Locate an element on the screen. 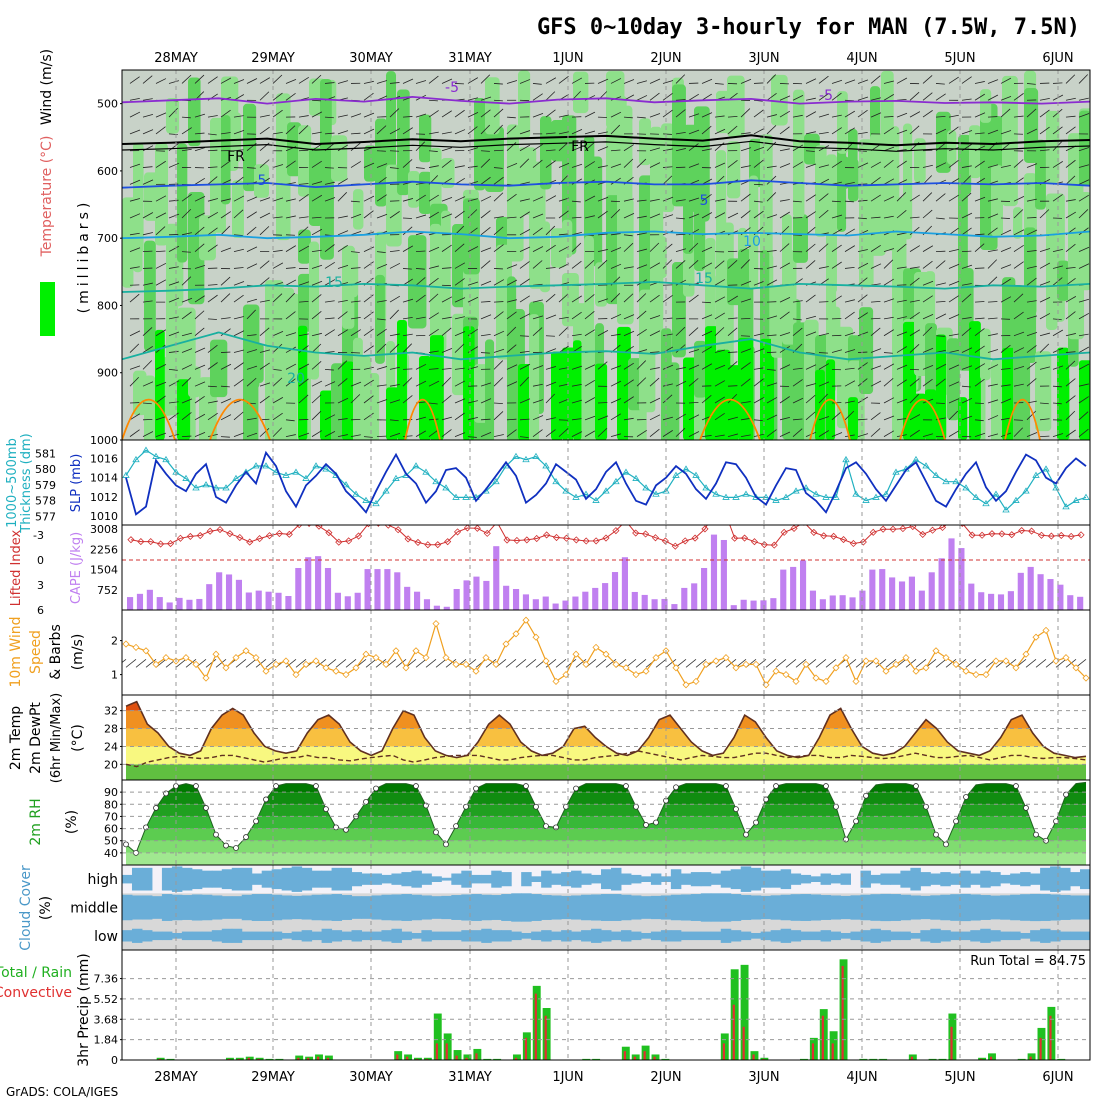 The image size is (1100, 1104). top-date-label: 6JUN is located at coordinates (1057, 58).